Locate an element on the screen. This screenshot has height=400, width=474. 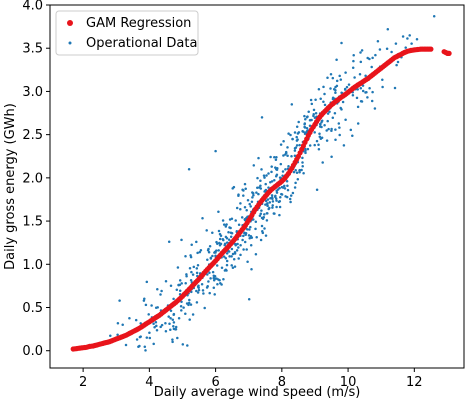
x-axis-label: Daily average wind speed (m/s) is located at coordinates (257, 392).